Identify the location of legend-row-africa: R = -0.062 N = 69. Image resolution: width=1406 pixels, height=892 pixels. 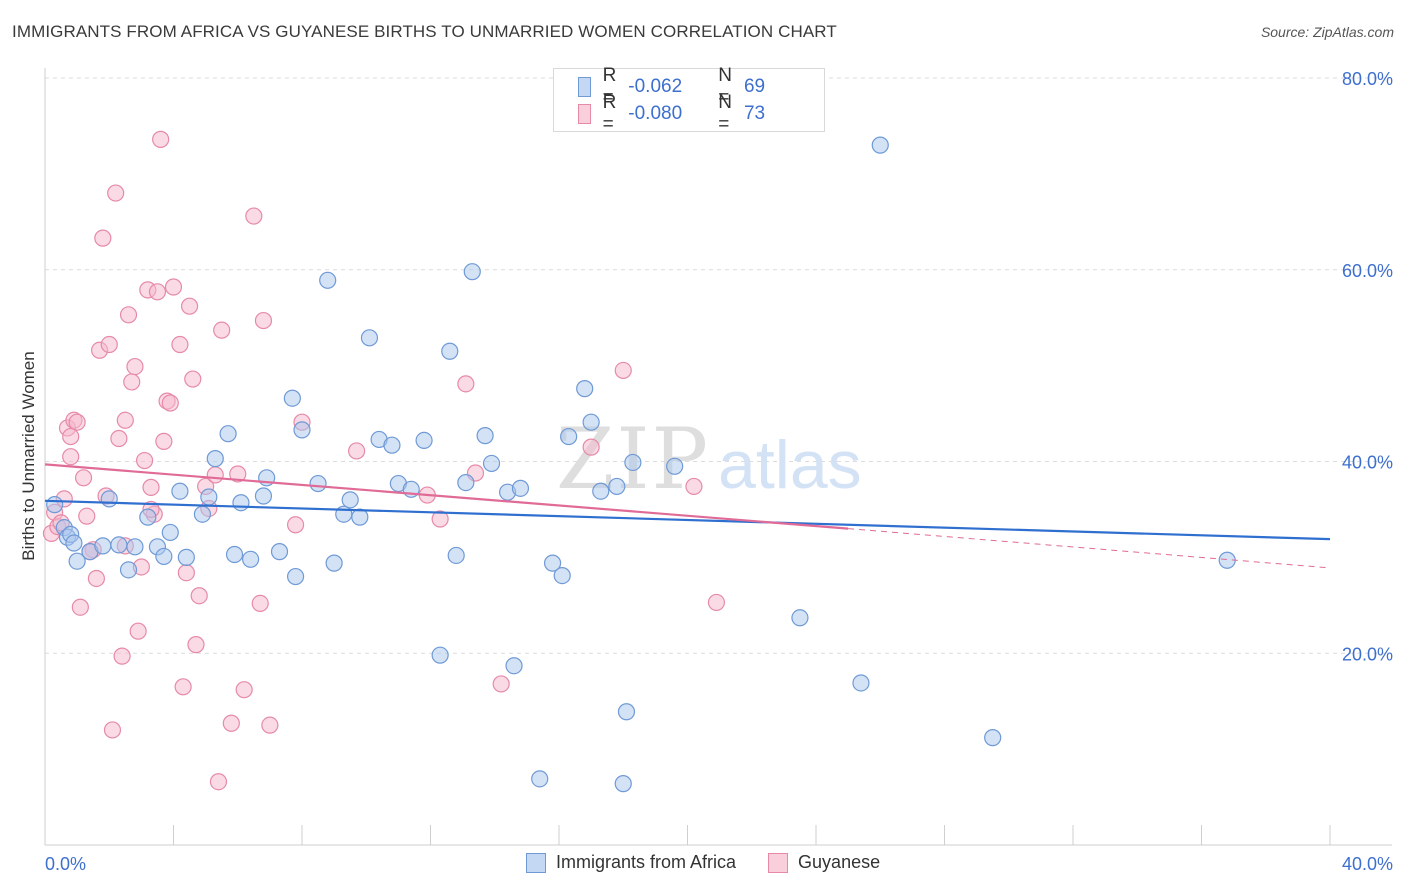
(701, 86).